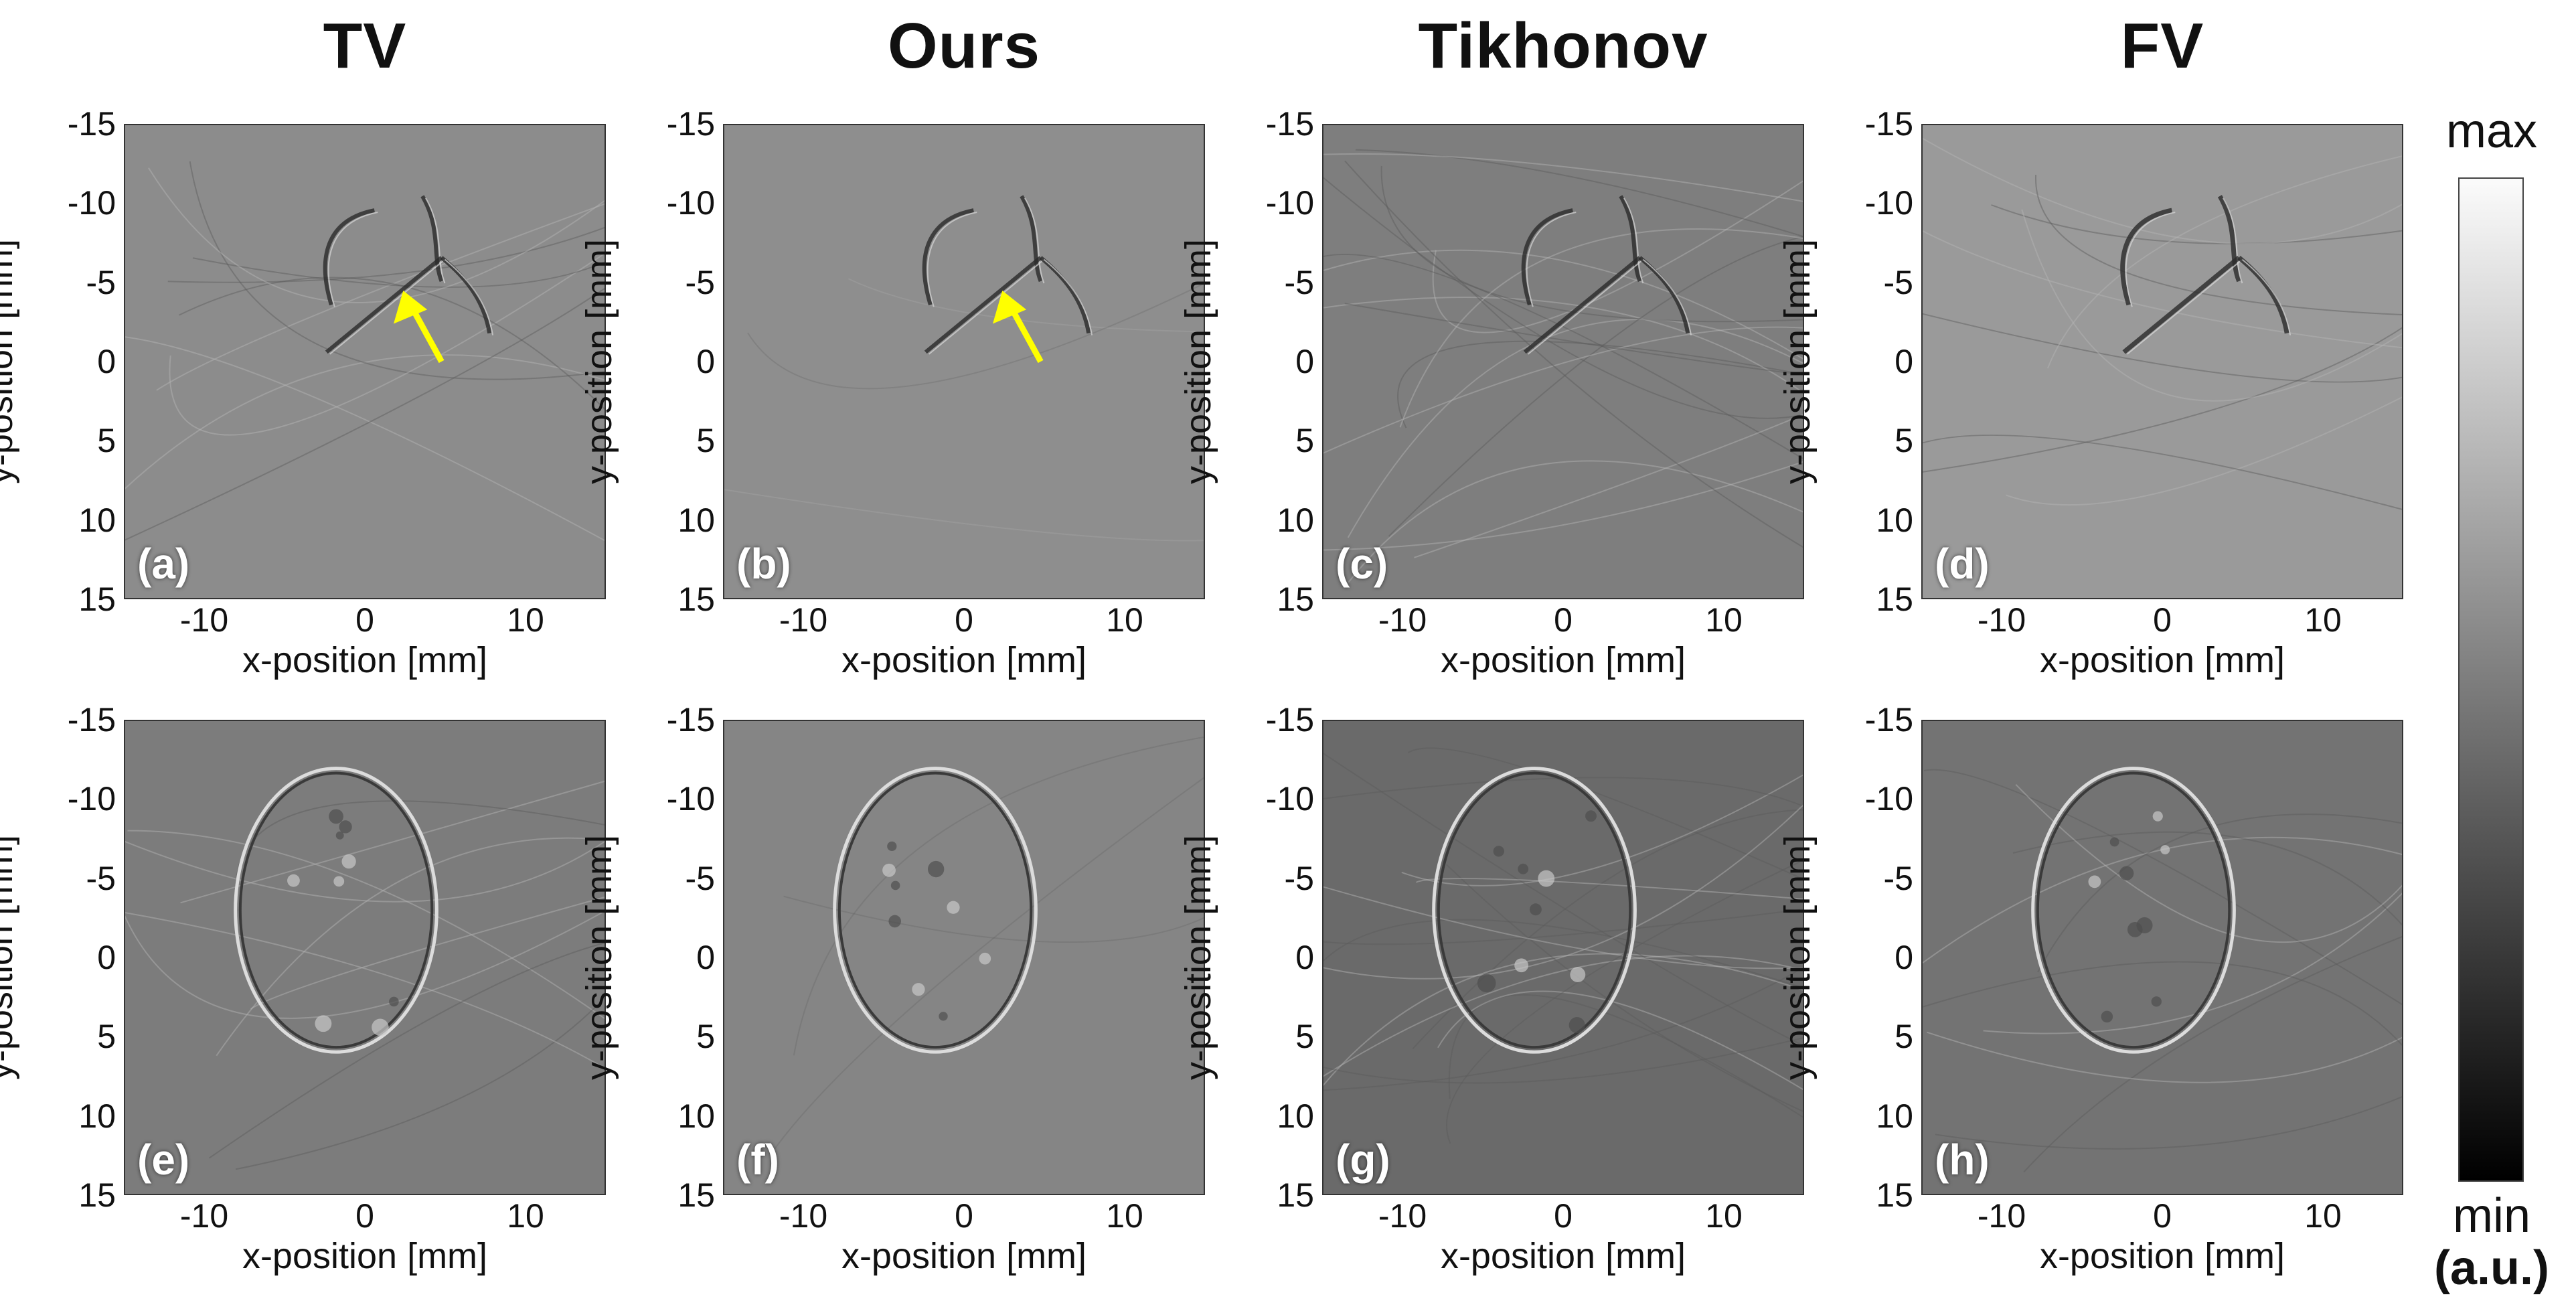  What do you see at coordinates (2492, 131) in the screenshot?
I see `colorbar-max-label: max` at bounding box center [2492, 131].